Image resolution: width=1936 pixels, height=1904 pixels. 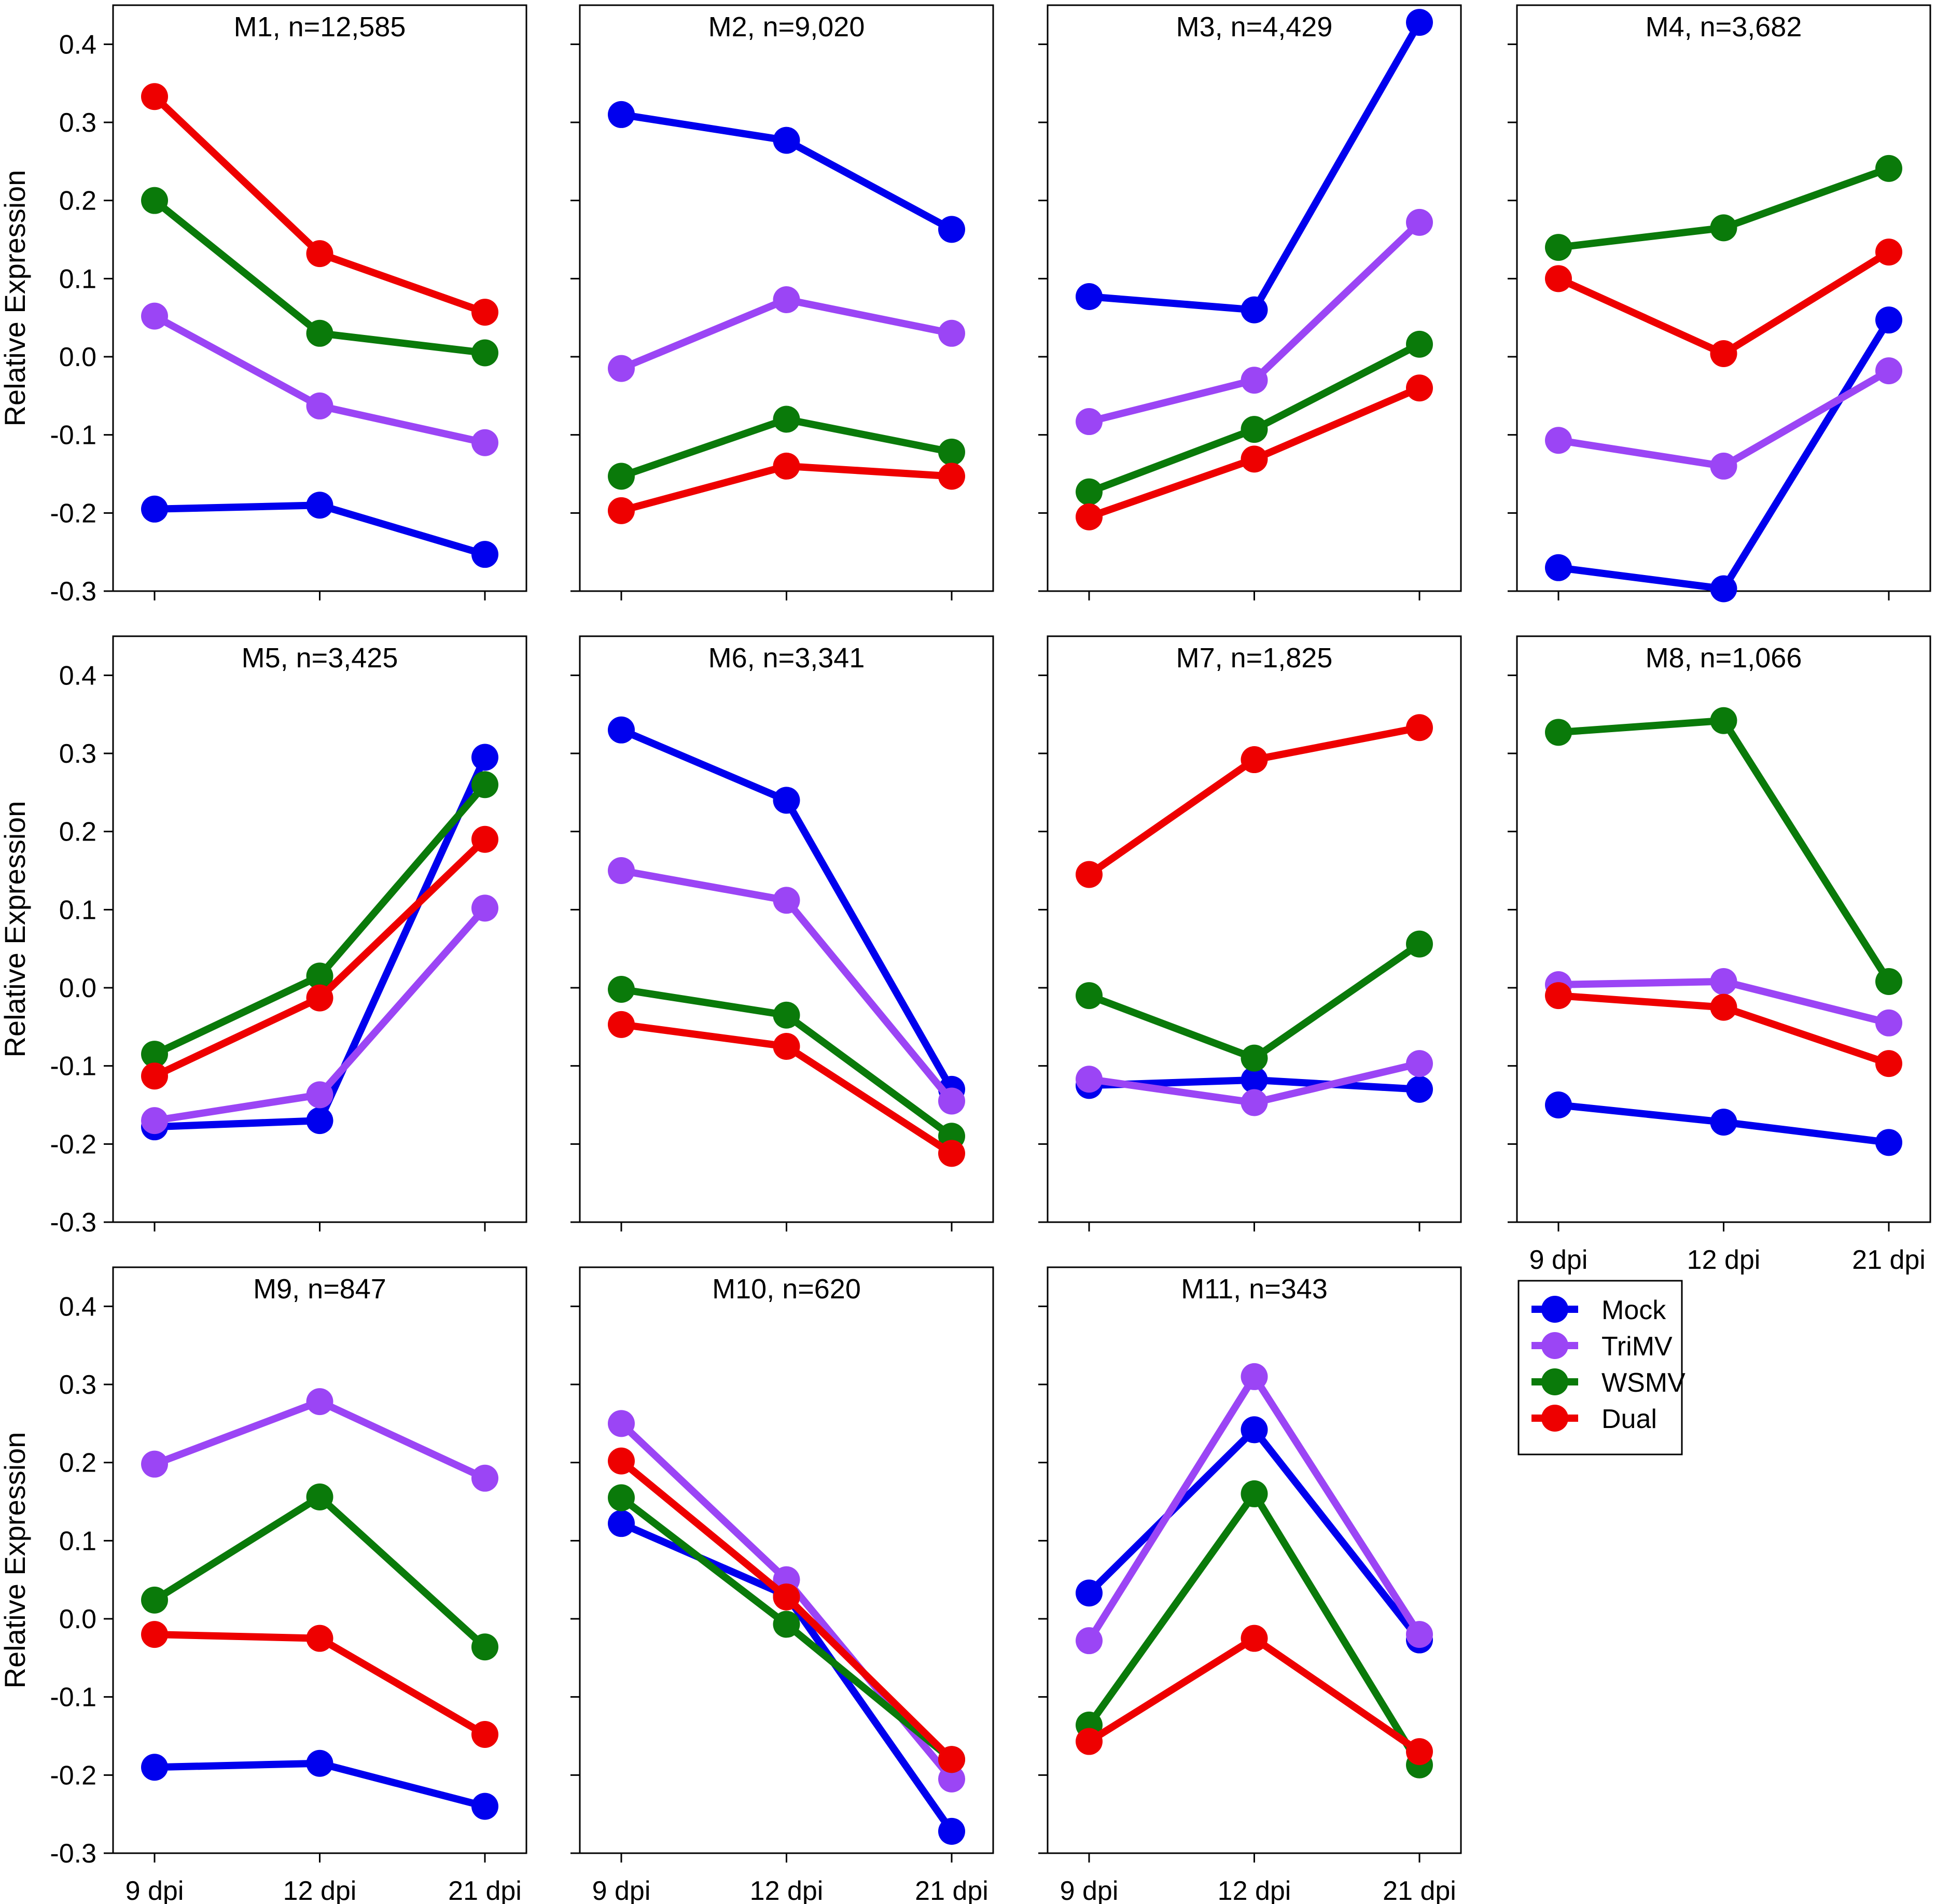 What do you see at coordinates (1554, 1309) in the screenshot?
I see `legend-marker-mock` at bounding box center [1554, 1309].